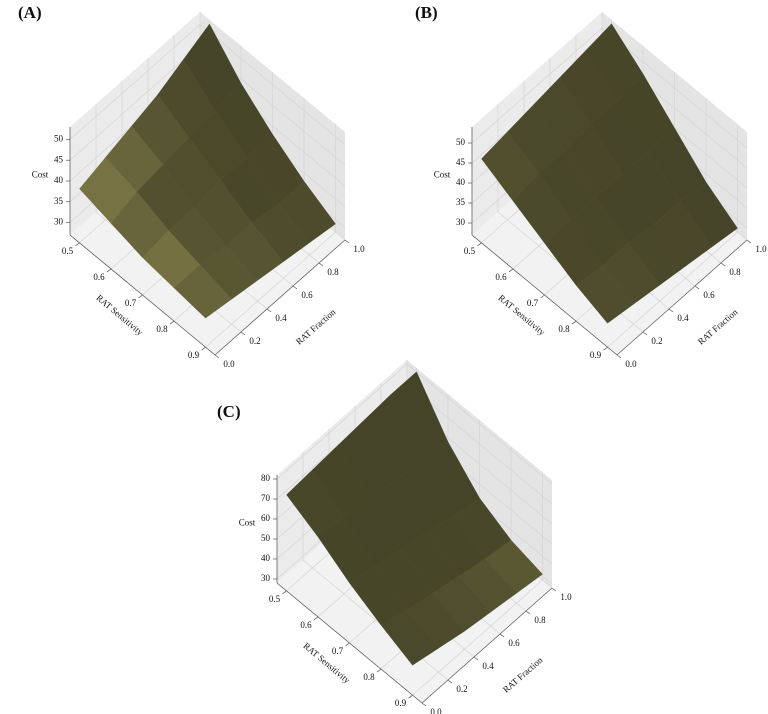 This screenshot has height=714, width=768. What do you see at coordinates (266, 518) in the screenshot?
I see `z-tick-label: 60` at bounding box center [266, 518].